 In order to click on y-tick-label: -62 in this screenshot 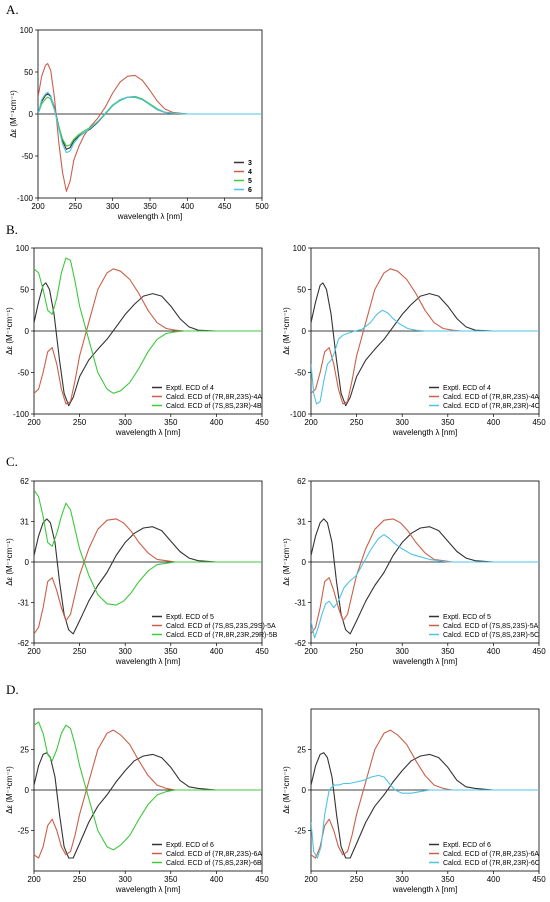, I will do `click(300, 643)`.